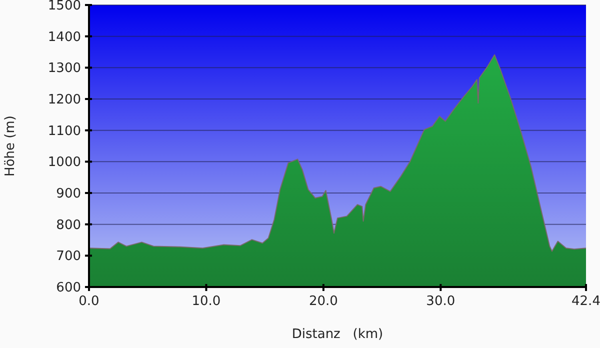  Describe the element at coordinates (586, 301) in the screenshot. I see `x-tick-label: 42.4` at that location.